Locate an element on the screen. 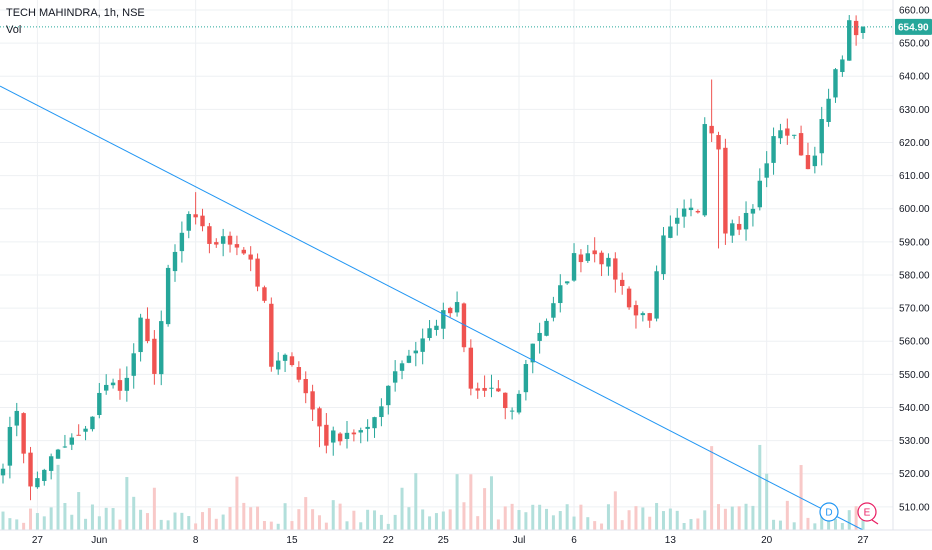 This screenshot has width=932, height=550. y-tick-label: 590.00 is located at coordinates (914, 242).